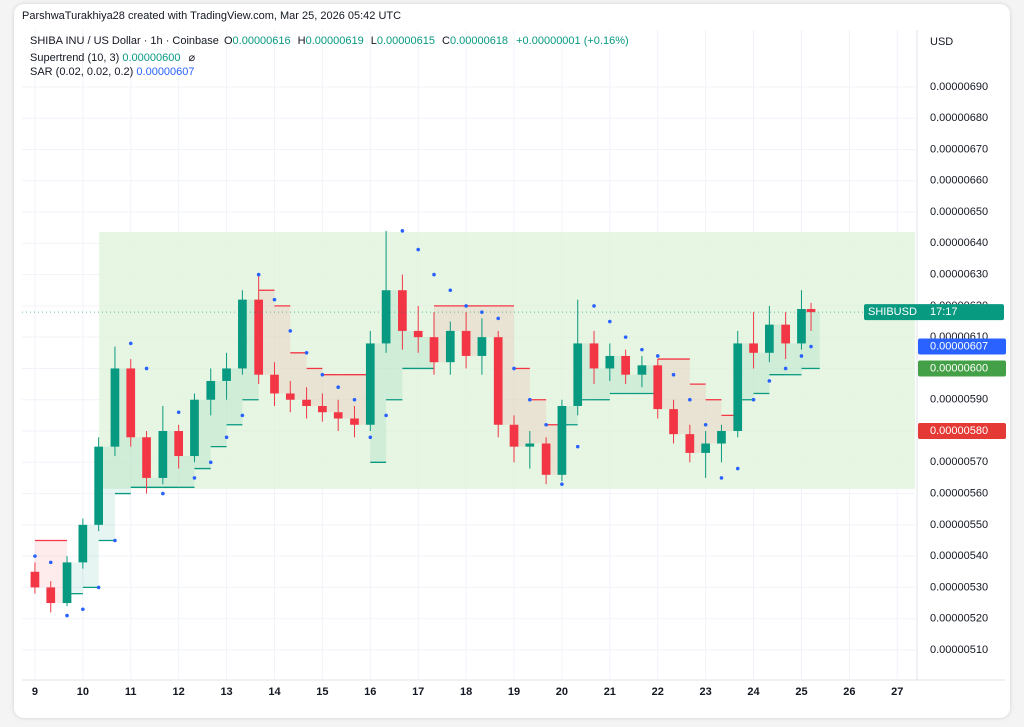 Image resolution: width=1024 pixels, height=727 pixels. Describe the element at coordinates (959, 525) in the screenshot. I see `y-tick-label: 0.00000550` at that location.